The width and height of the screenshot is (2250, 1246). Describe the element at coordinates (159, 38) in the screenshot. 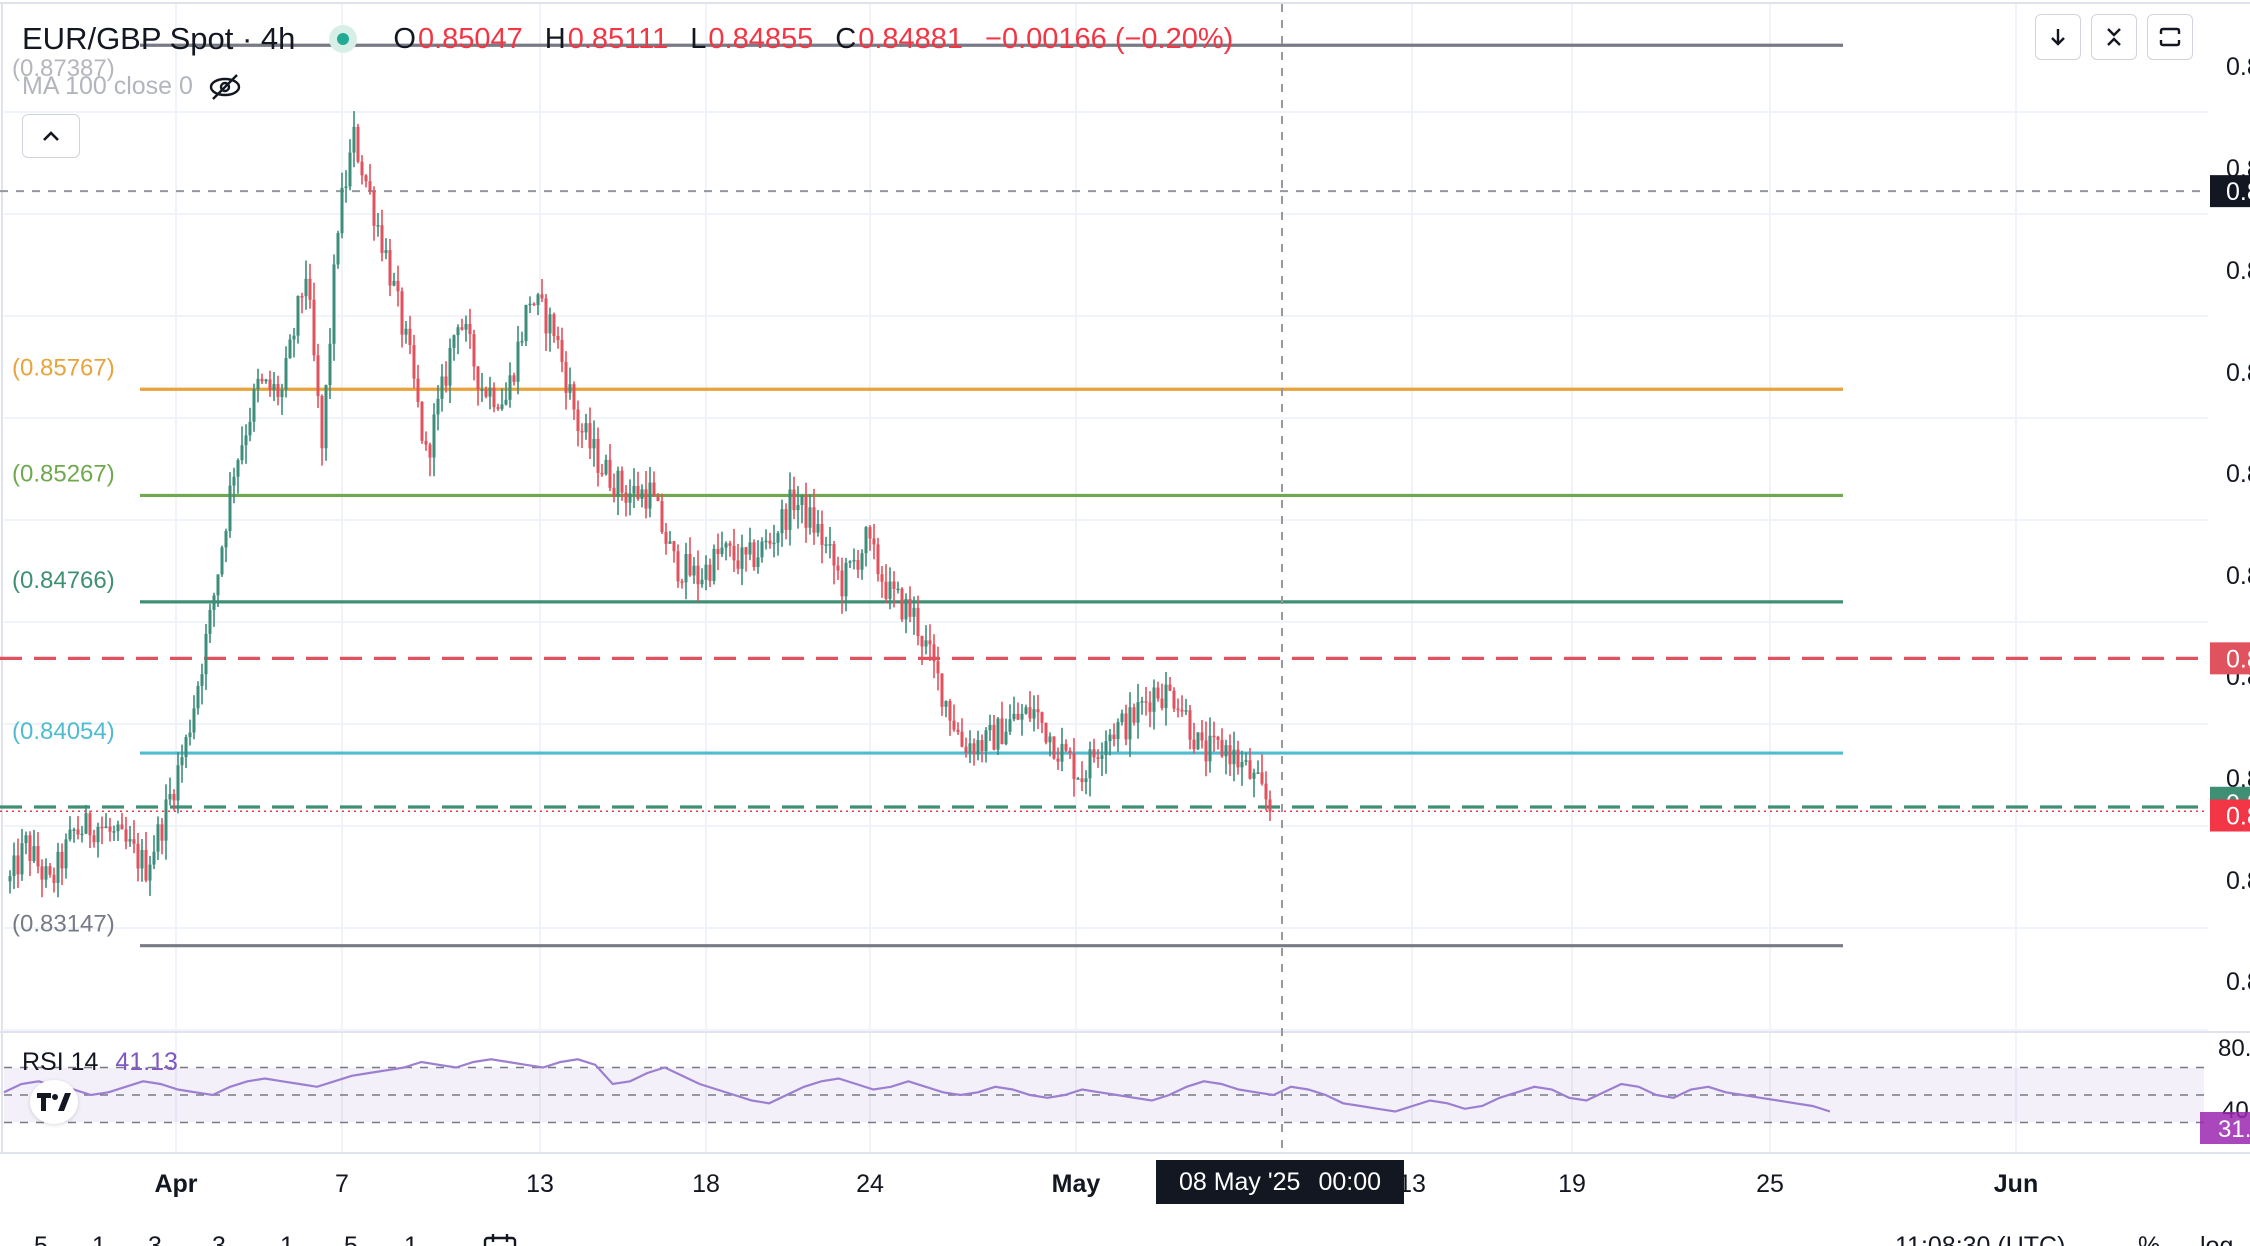

I see `symbol-title: EUR/GBP Spot · 4h` at that location.